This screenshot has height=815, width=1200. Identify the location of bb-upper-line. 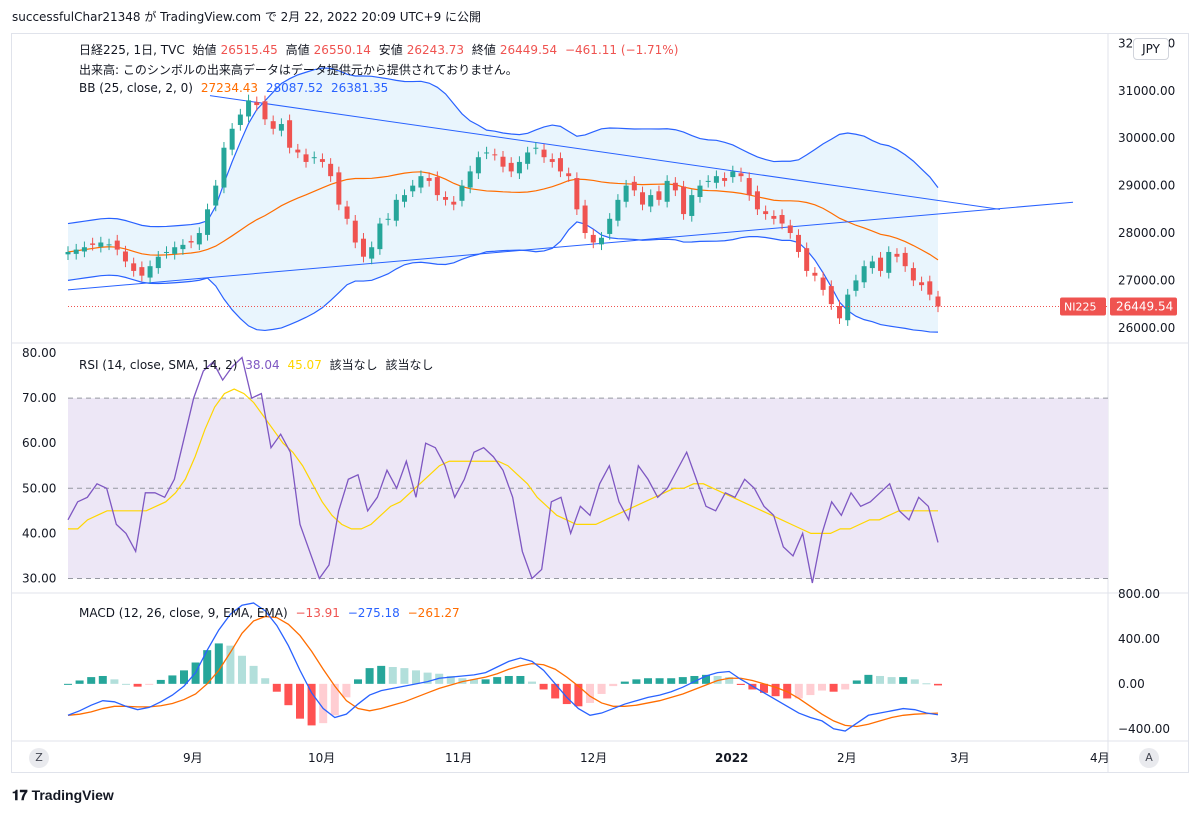
(503, 147).